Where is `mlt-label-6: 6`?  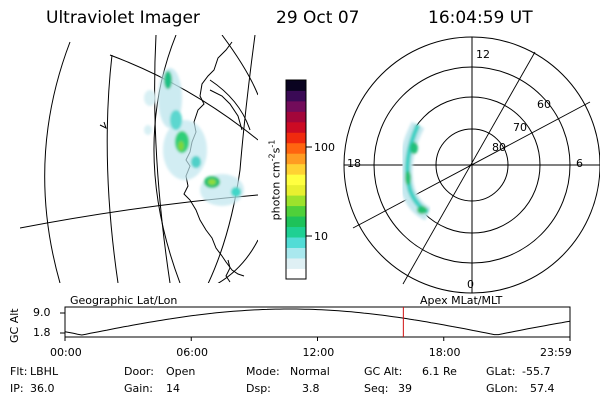
mlt-label-6: 6 is located at coordinates (579, 163).